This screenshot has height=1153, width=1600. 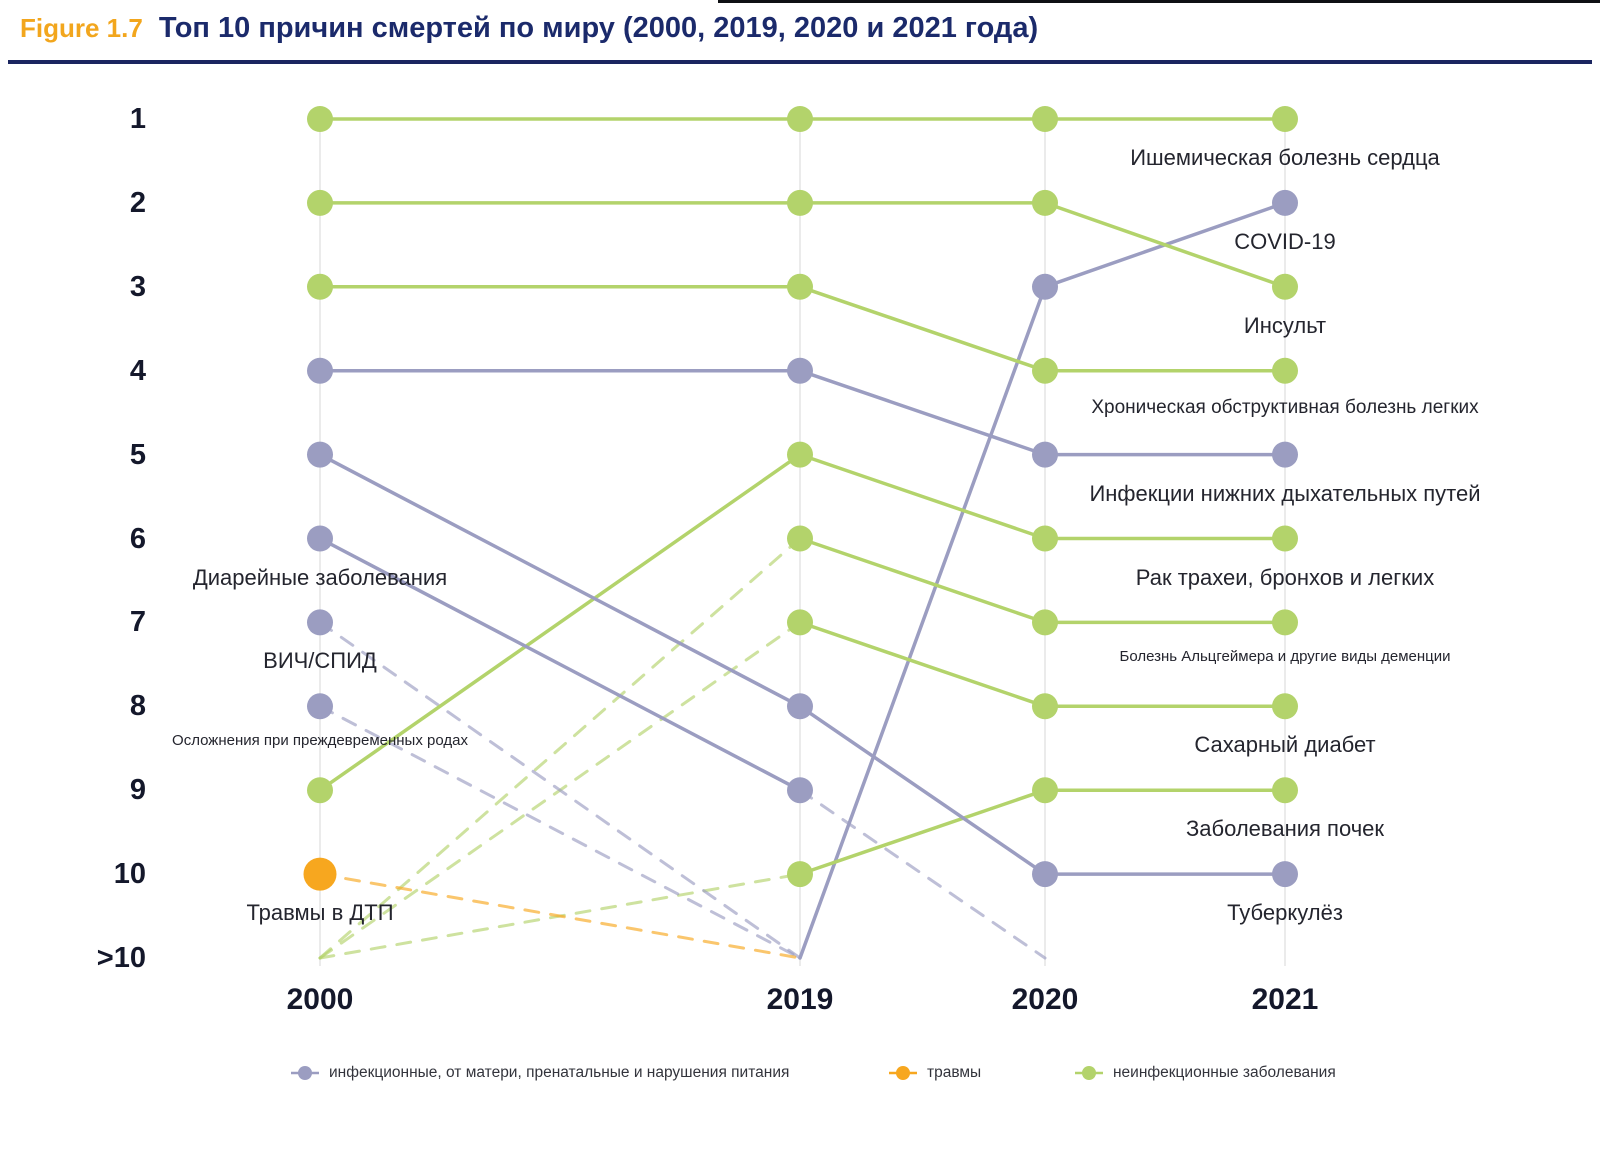 What do you see at coordinates (137, 202) in the screenshot?
I see `y-tick-2: 2` at bounding box center [137, 202].